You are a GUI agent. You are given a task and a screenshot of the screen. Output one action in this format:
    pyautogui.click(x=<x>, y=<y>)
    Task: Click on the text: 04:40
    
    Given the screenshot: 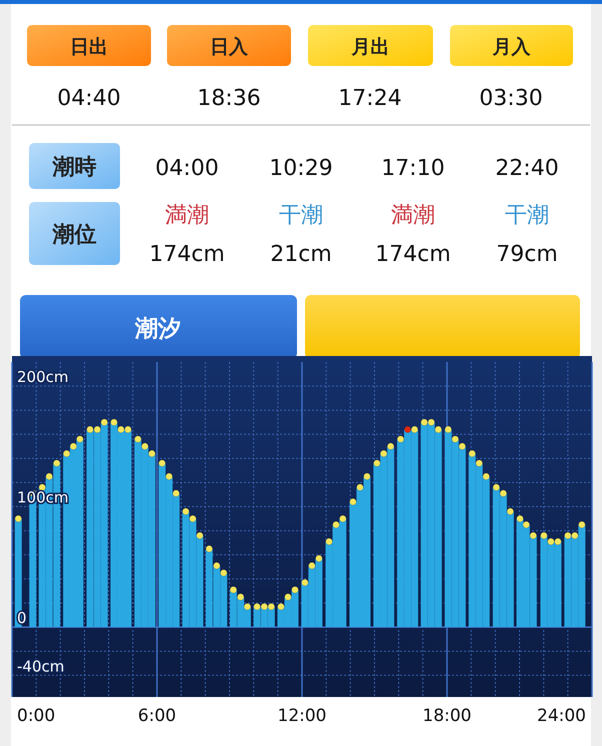 What is the action you would take?
    pyautogui.click(x=89, y=98)
    